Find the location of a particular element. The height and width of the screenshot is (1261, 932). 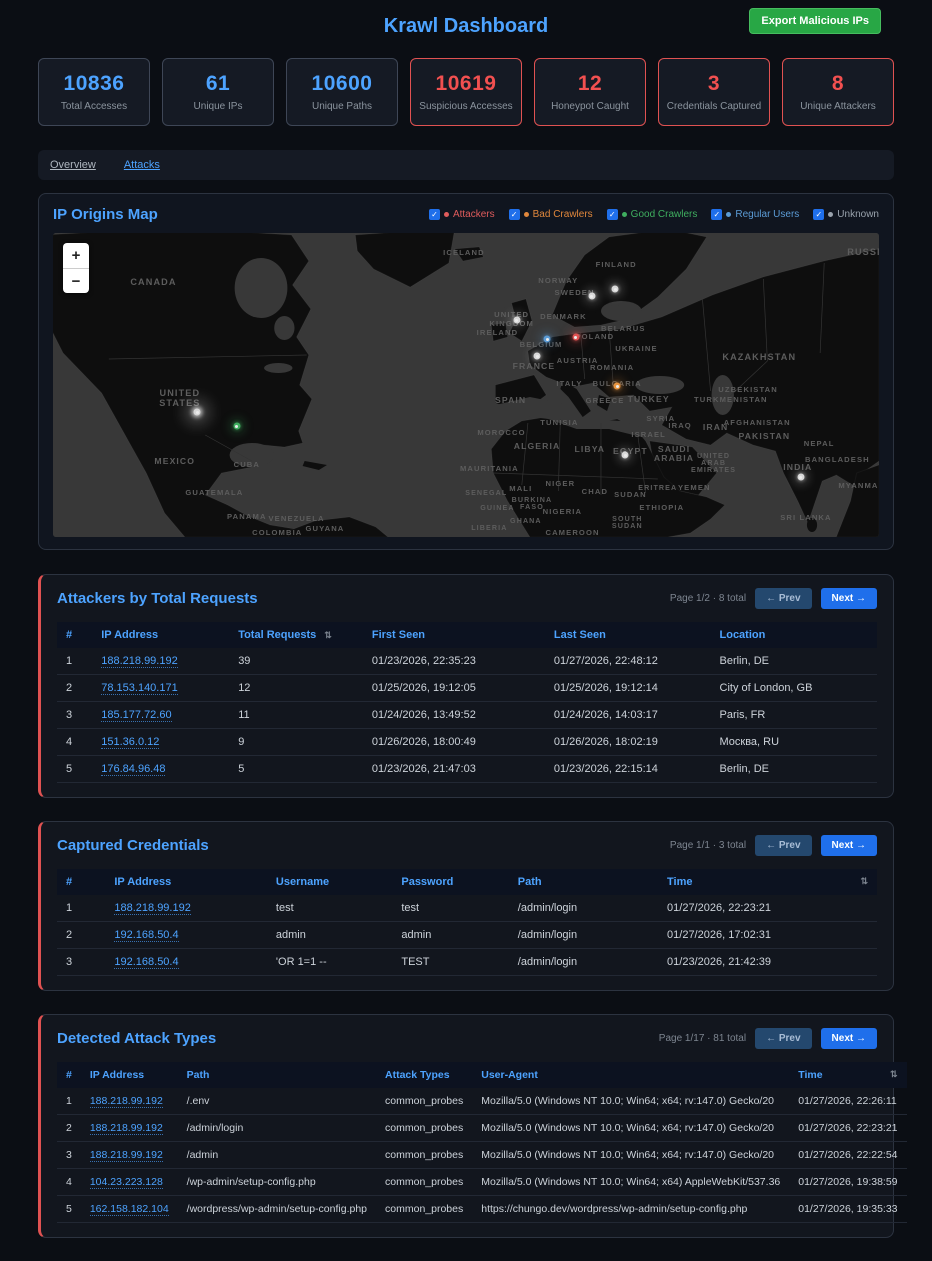

map-label: LIBYA is located at coordinates (589, 449).